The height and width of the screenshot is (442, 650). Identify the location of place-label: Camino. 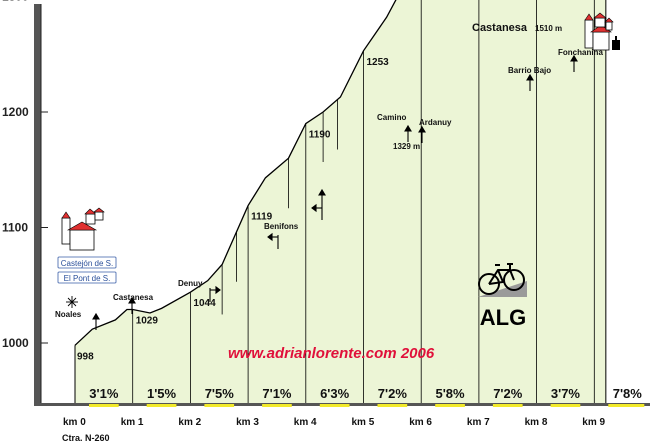
(391, 117).